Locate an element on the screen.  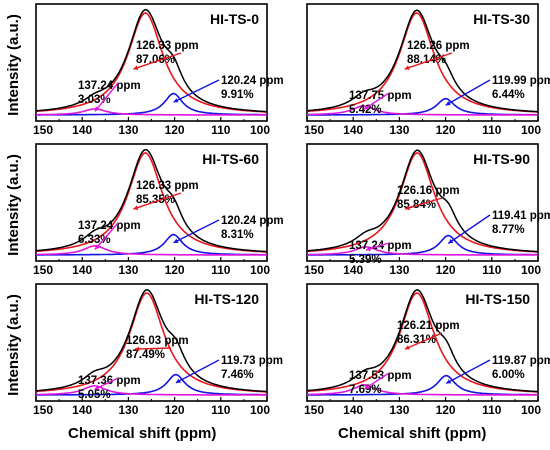
peak-area-label: 85.35% is located at coordinates (155, 200).